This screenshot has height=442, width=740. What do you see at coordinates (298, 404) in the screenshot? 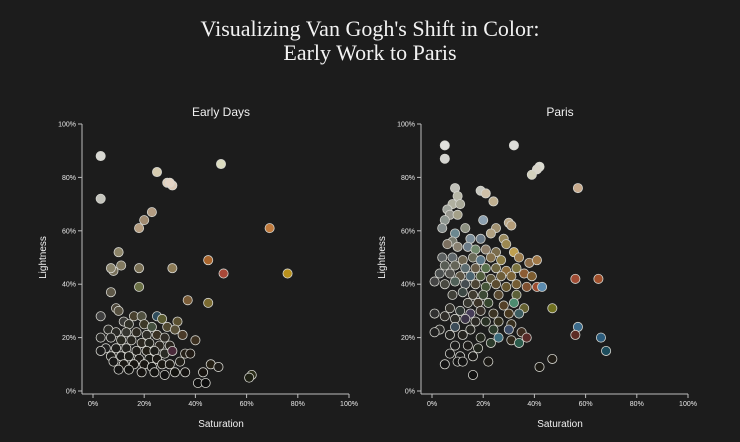
I see `x-tick-label: 80%` at bounding box center [298, 404].